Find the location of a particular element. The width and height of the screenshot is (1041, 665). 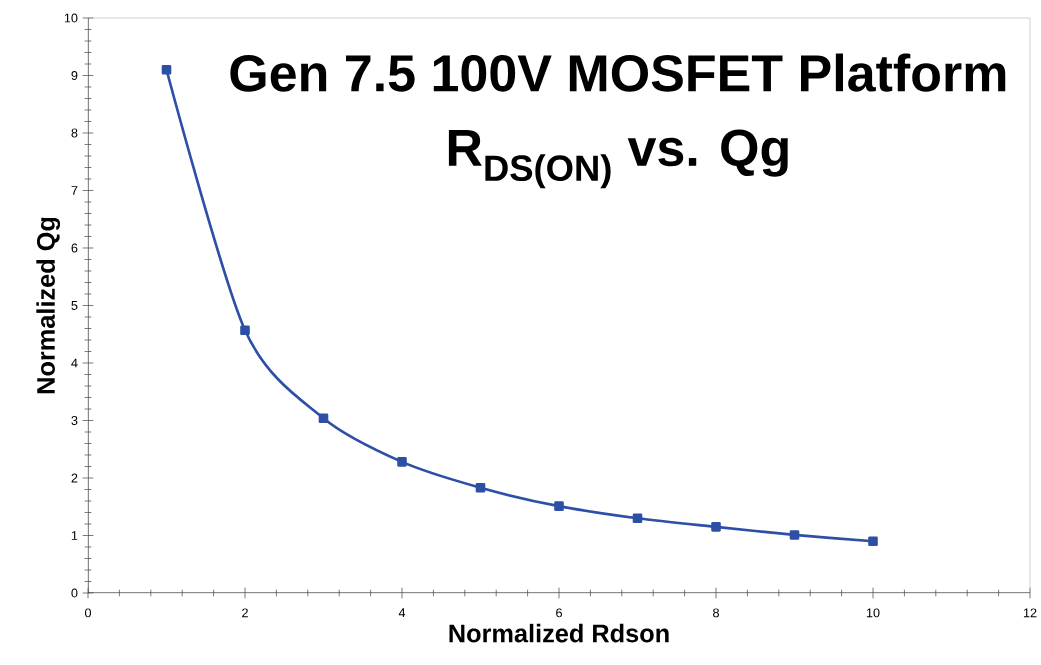

x-tick-label: 12 is located at coordinates (1030, 613).